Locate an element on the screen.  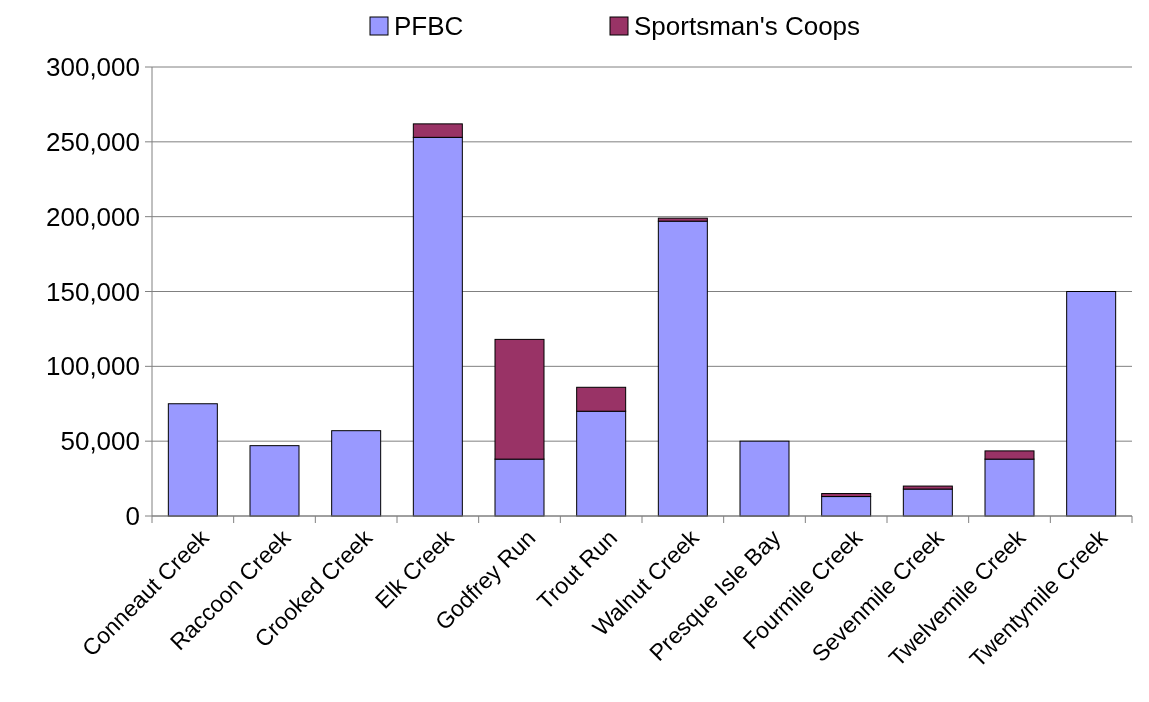
y-tick-label: 50,000 is located at coordinates (100, 441).